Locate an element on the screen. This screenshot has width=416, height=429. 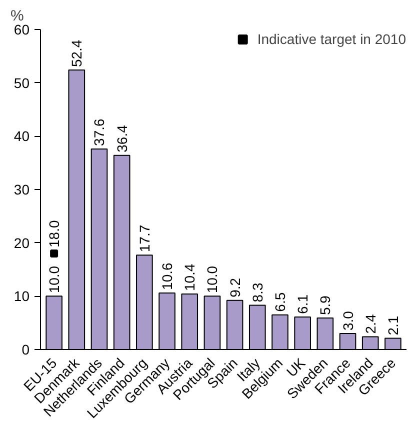
data-label: 36.4 is located at coordinates (122, 138).